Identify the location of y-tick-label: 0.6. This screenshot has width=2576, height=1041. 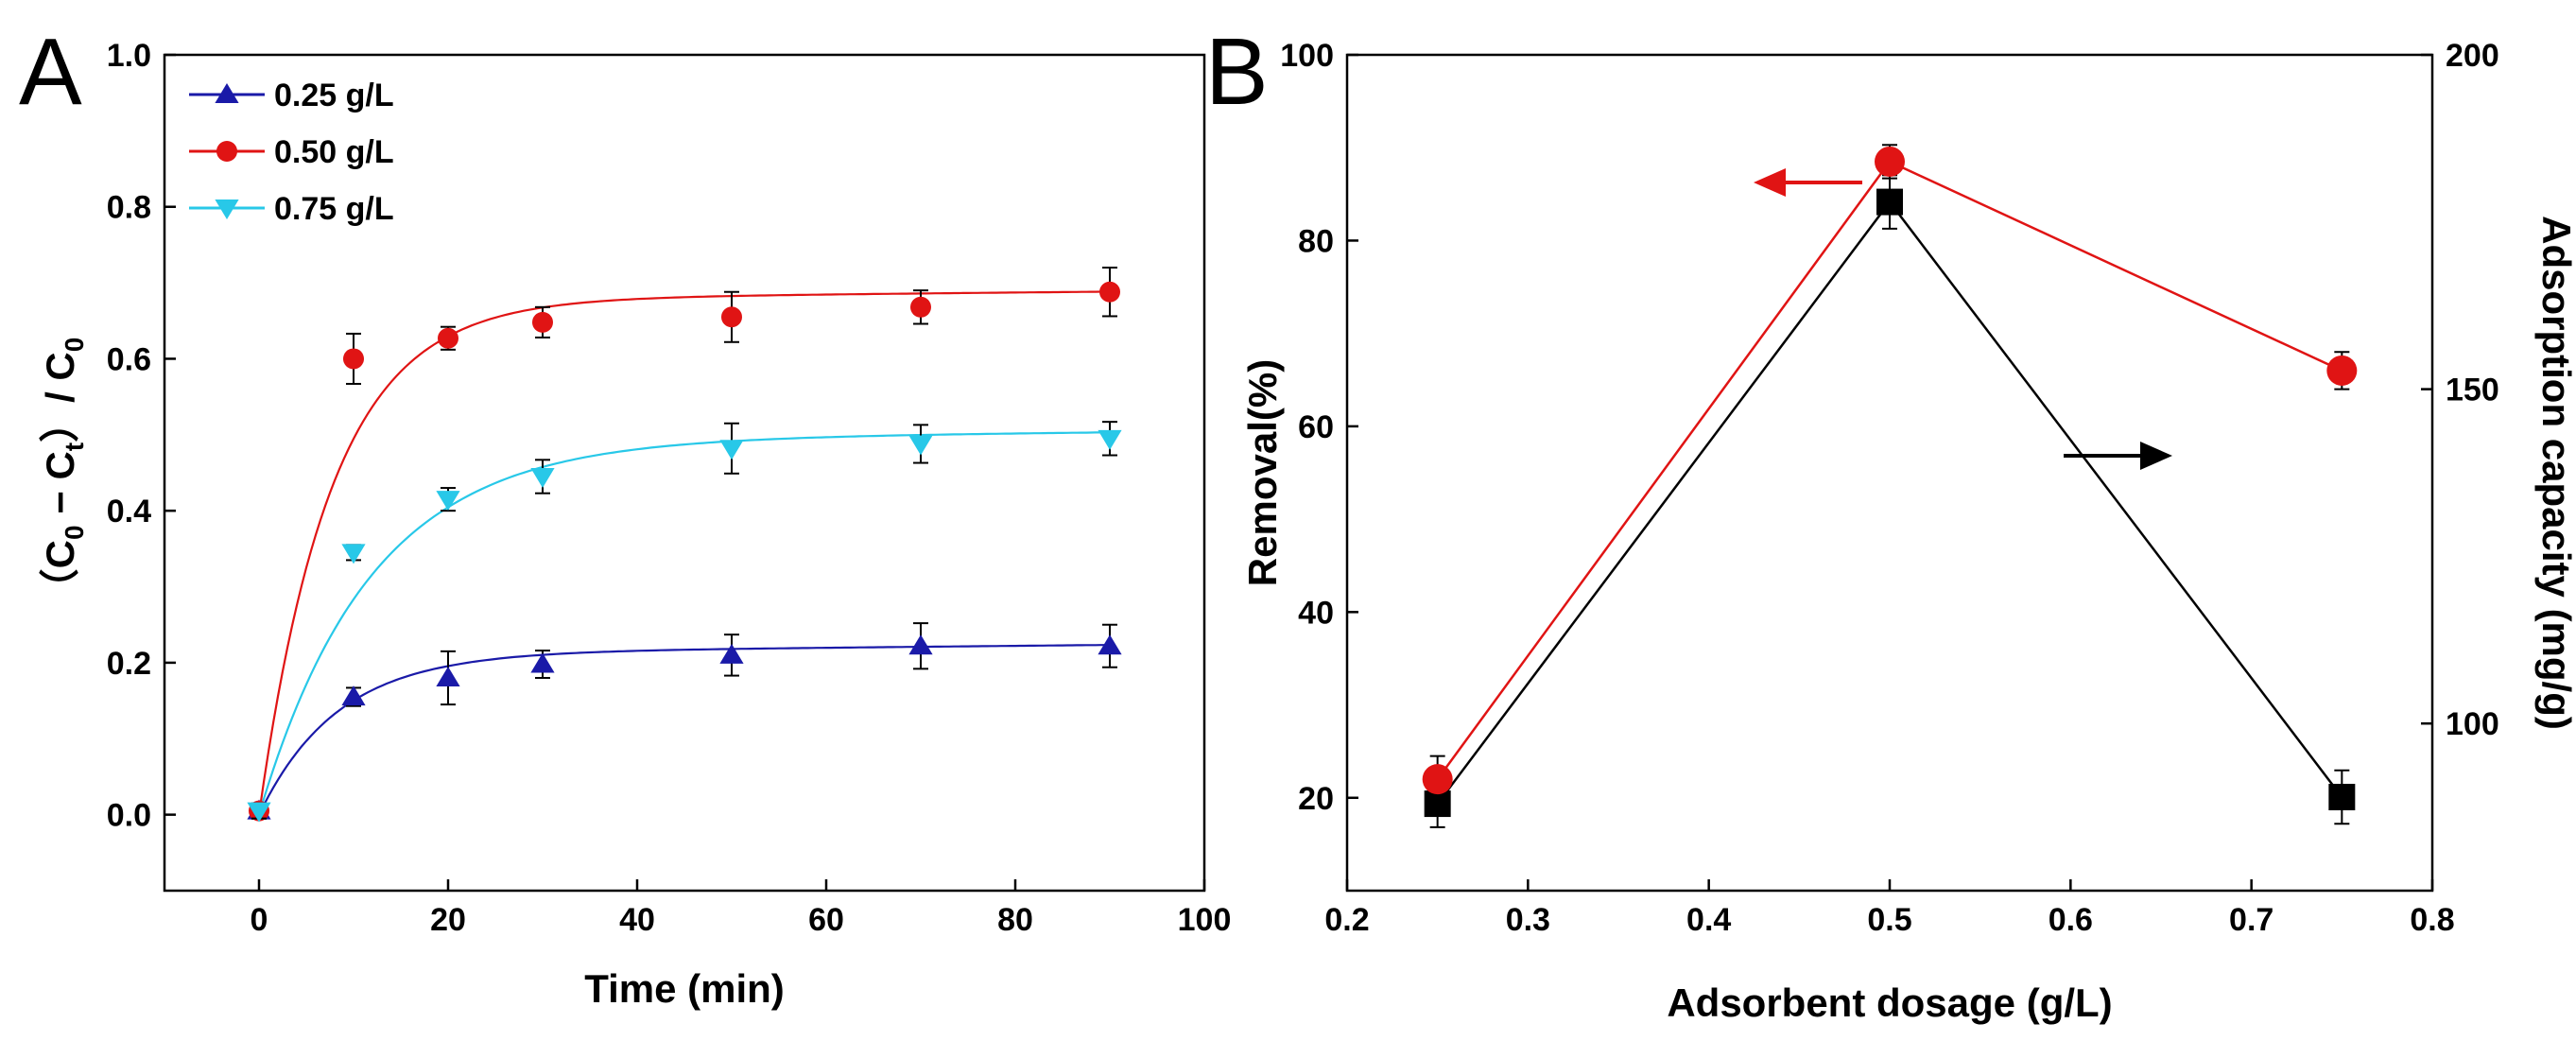
(129, 359).